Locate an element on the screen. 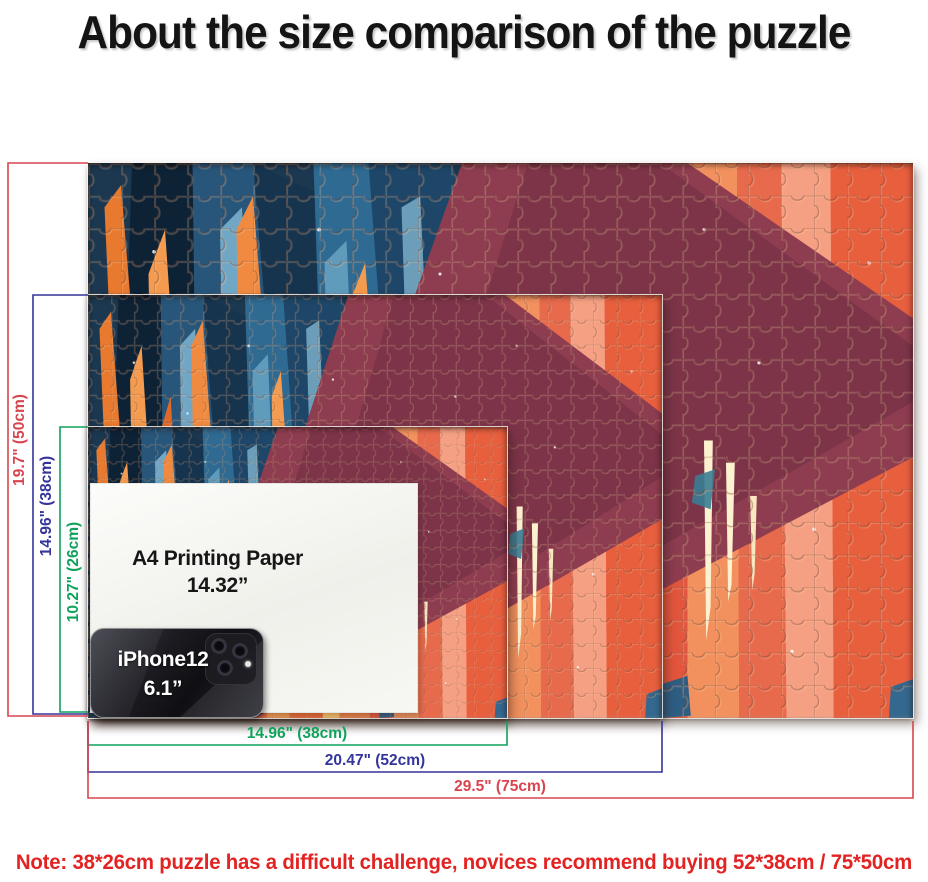 Image resolution: width=928 pixels, height=882 pixels. height-label-38cm: 14.96" (38cm) is located at coordinates (46, 506).